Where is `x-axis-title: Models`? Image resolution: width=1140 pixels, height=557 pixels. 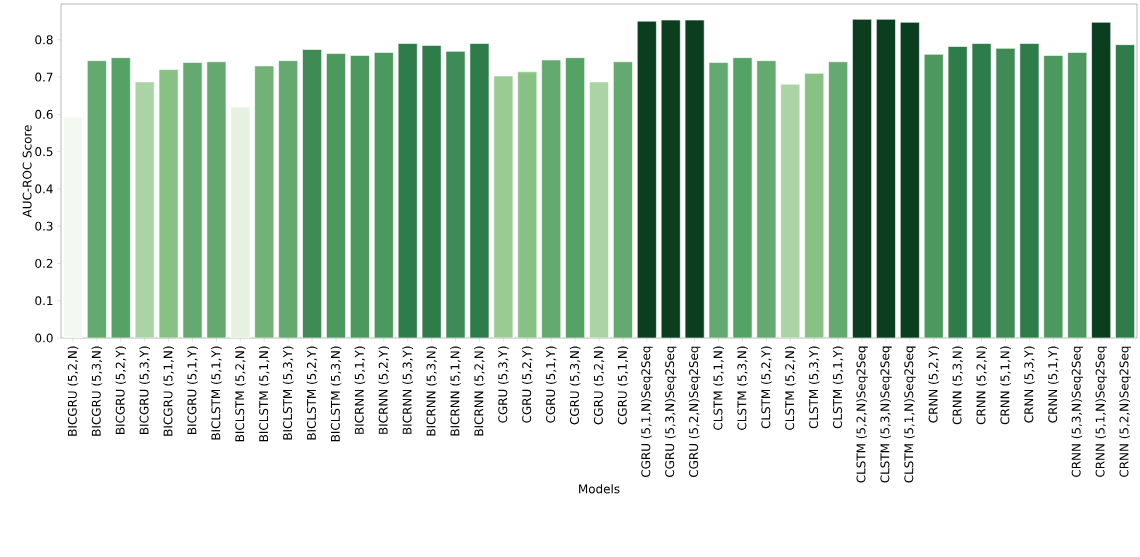
x-axis-title: Models is located at coordinates (599, 489).